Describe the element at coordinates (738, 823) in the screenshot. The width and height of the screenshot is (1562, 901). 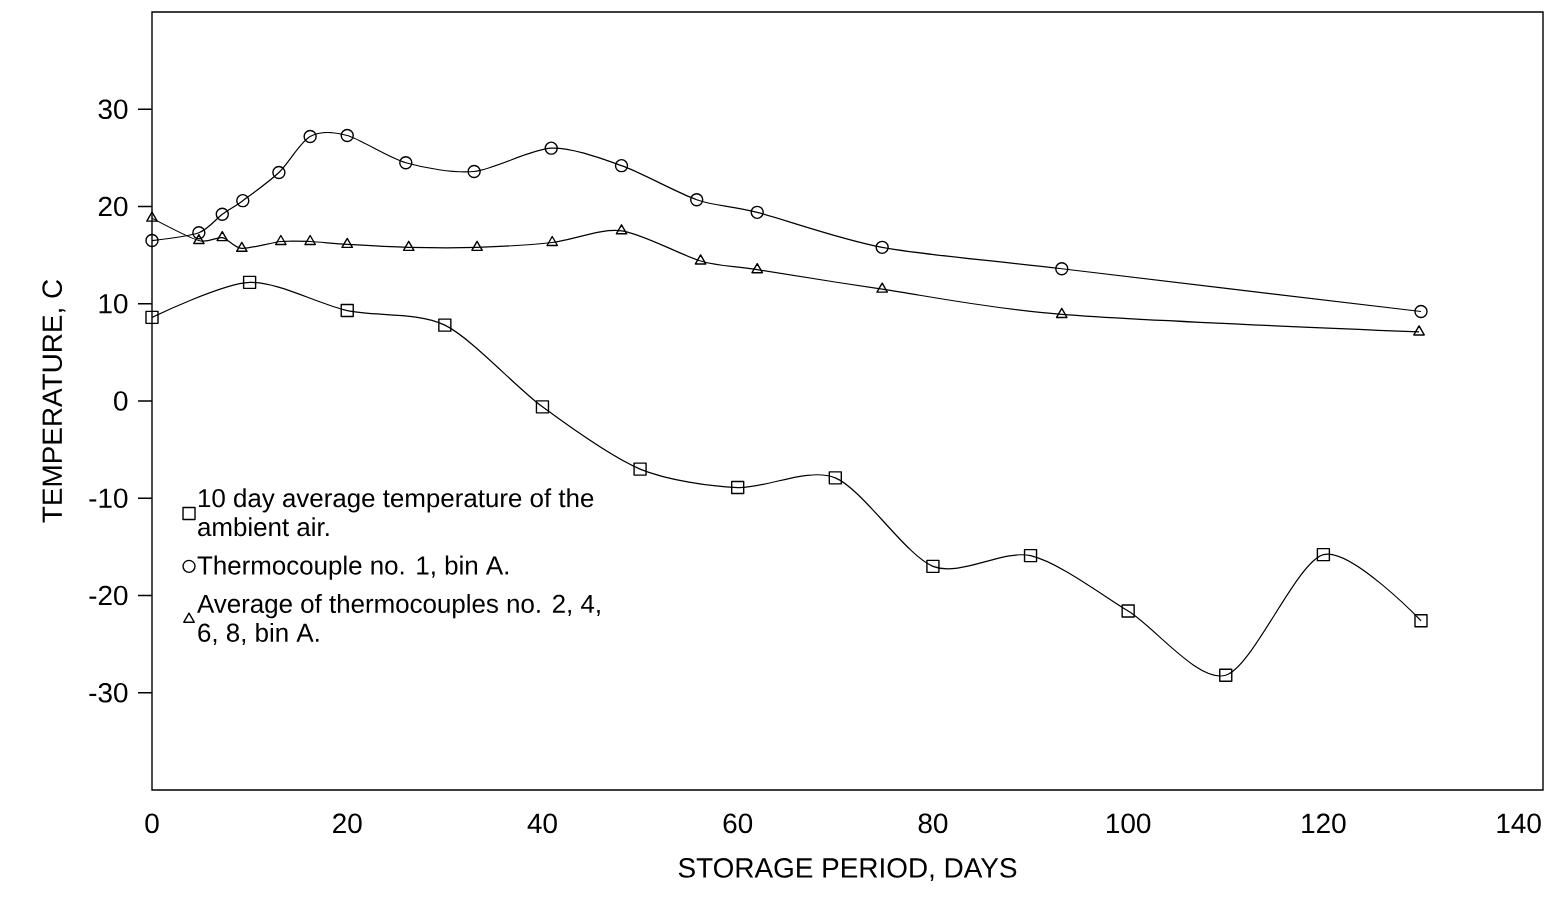
I see `x-tick-label: 60` at that location.